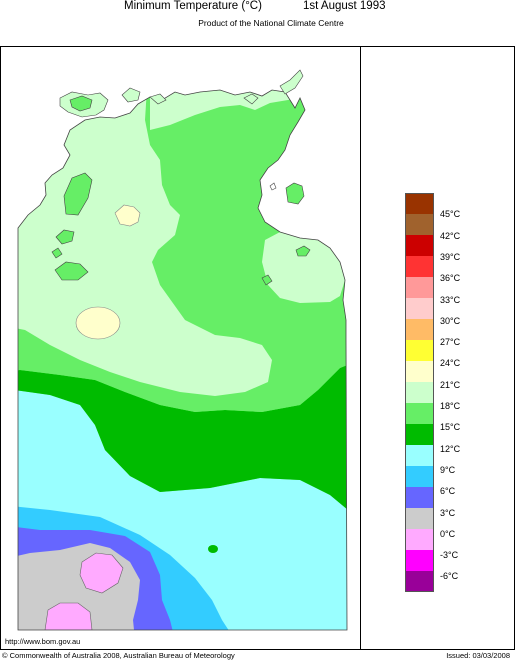 This screenshot has width=516, height=660. Describe the element at coordinates (295, 193) in the screenshot. I see `island-groote` at that location.